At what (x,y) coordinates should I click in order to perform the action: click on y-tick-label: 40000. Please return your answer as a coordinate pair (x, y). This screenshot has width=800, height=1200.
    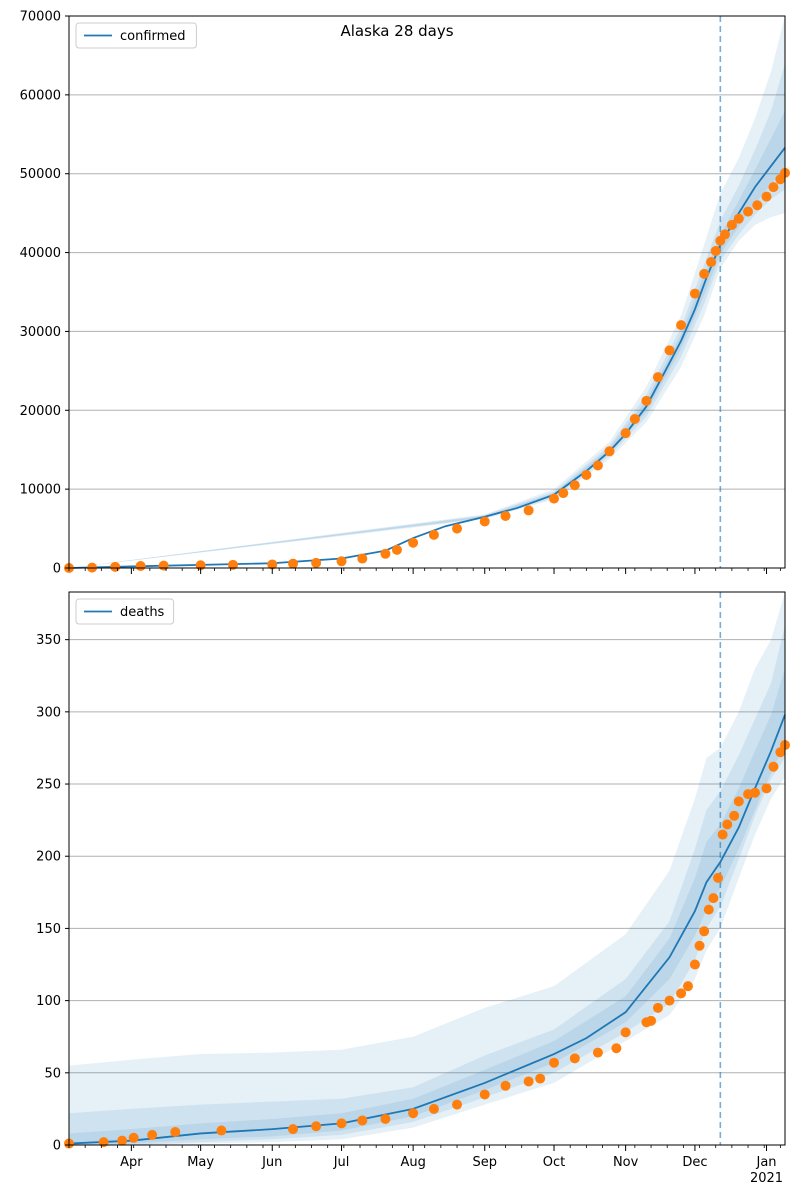
    Looking at the image, I should click on (40, 253).